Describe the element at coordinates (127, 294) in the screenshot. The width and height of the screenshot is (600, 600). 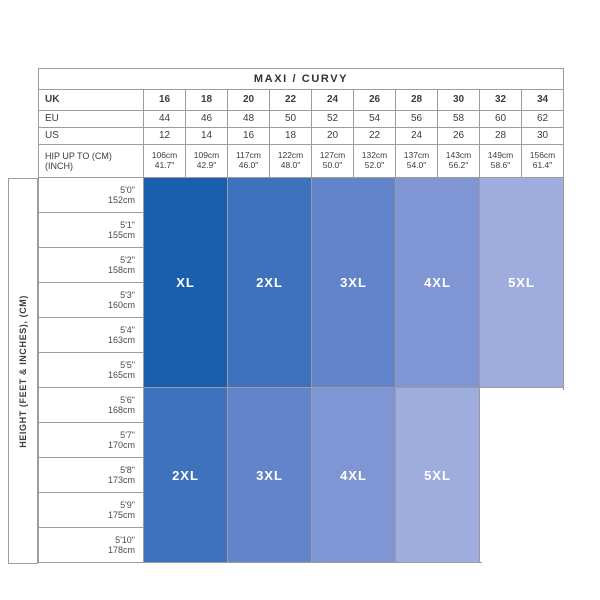
I see `height-ft: 5'3"` at that location.